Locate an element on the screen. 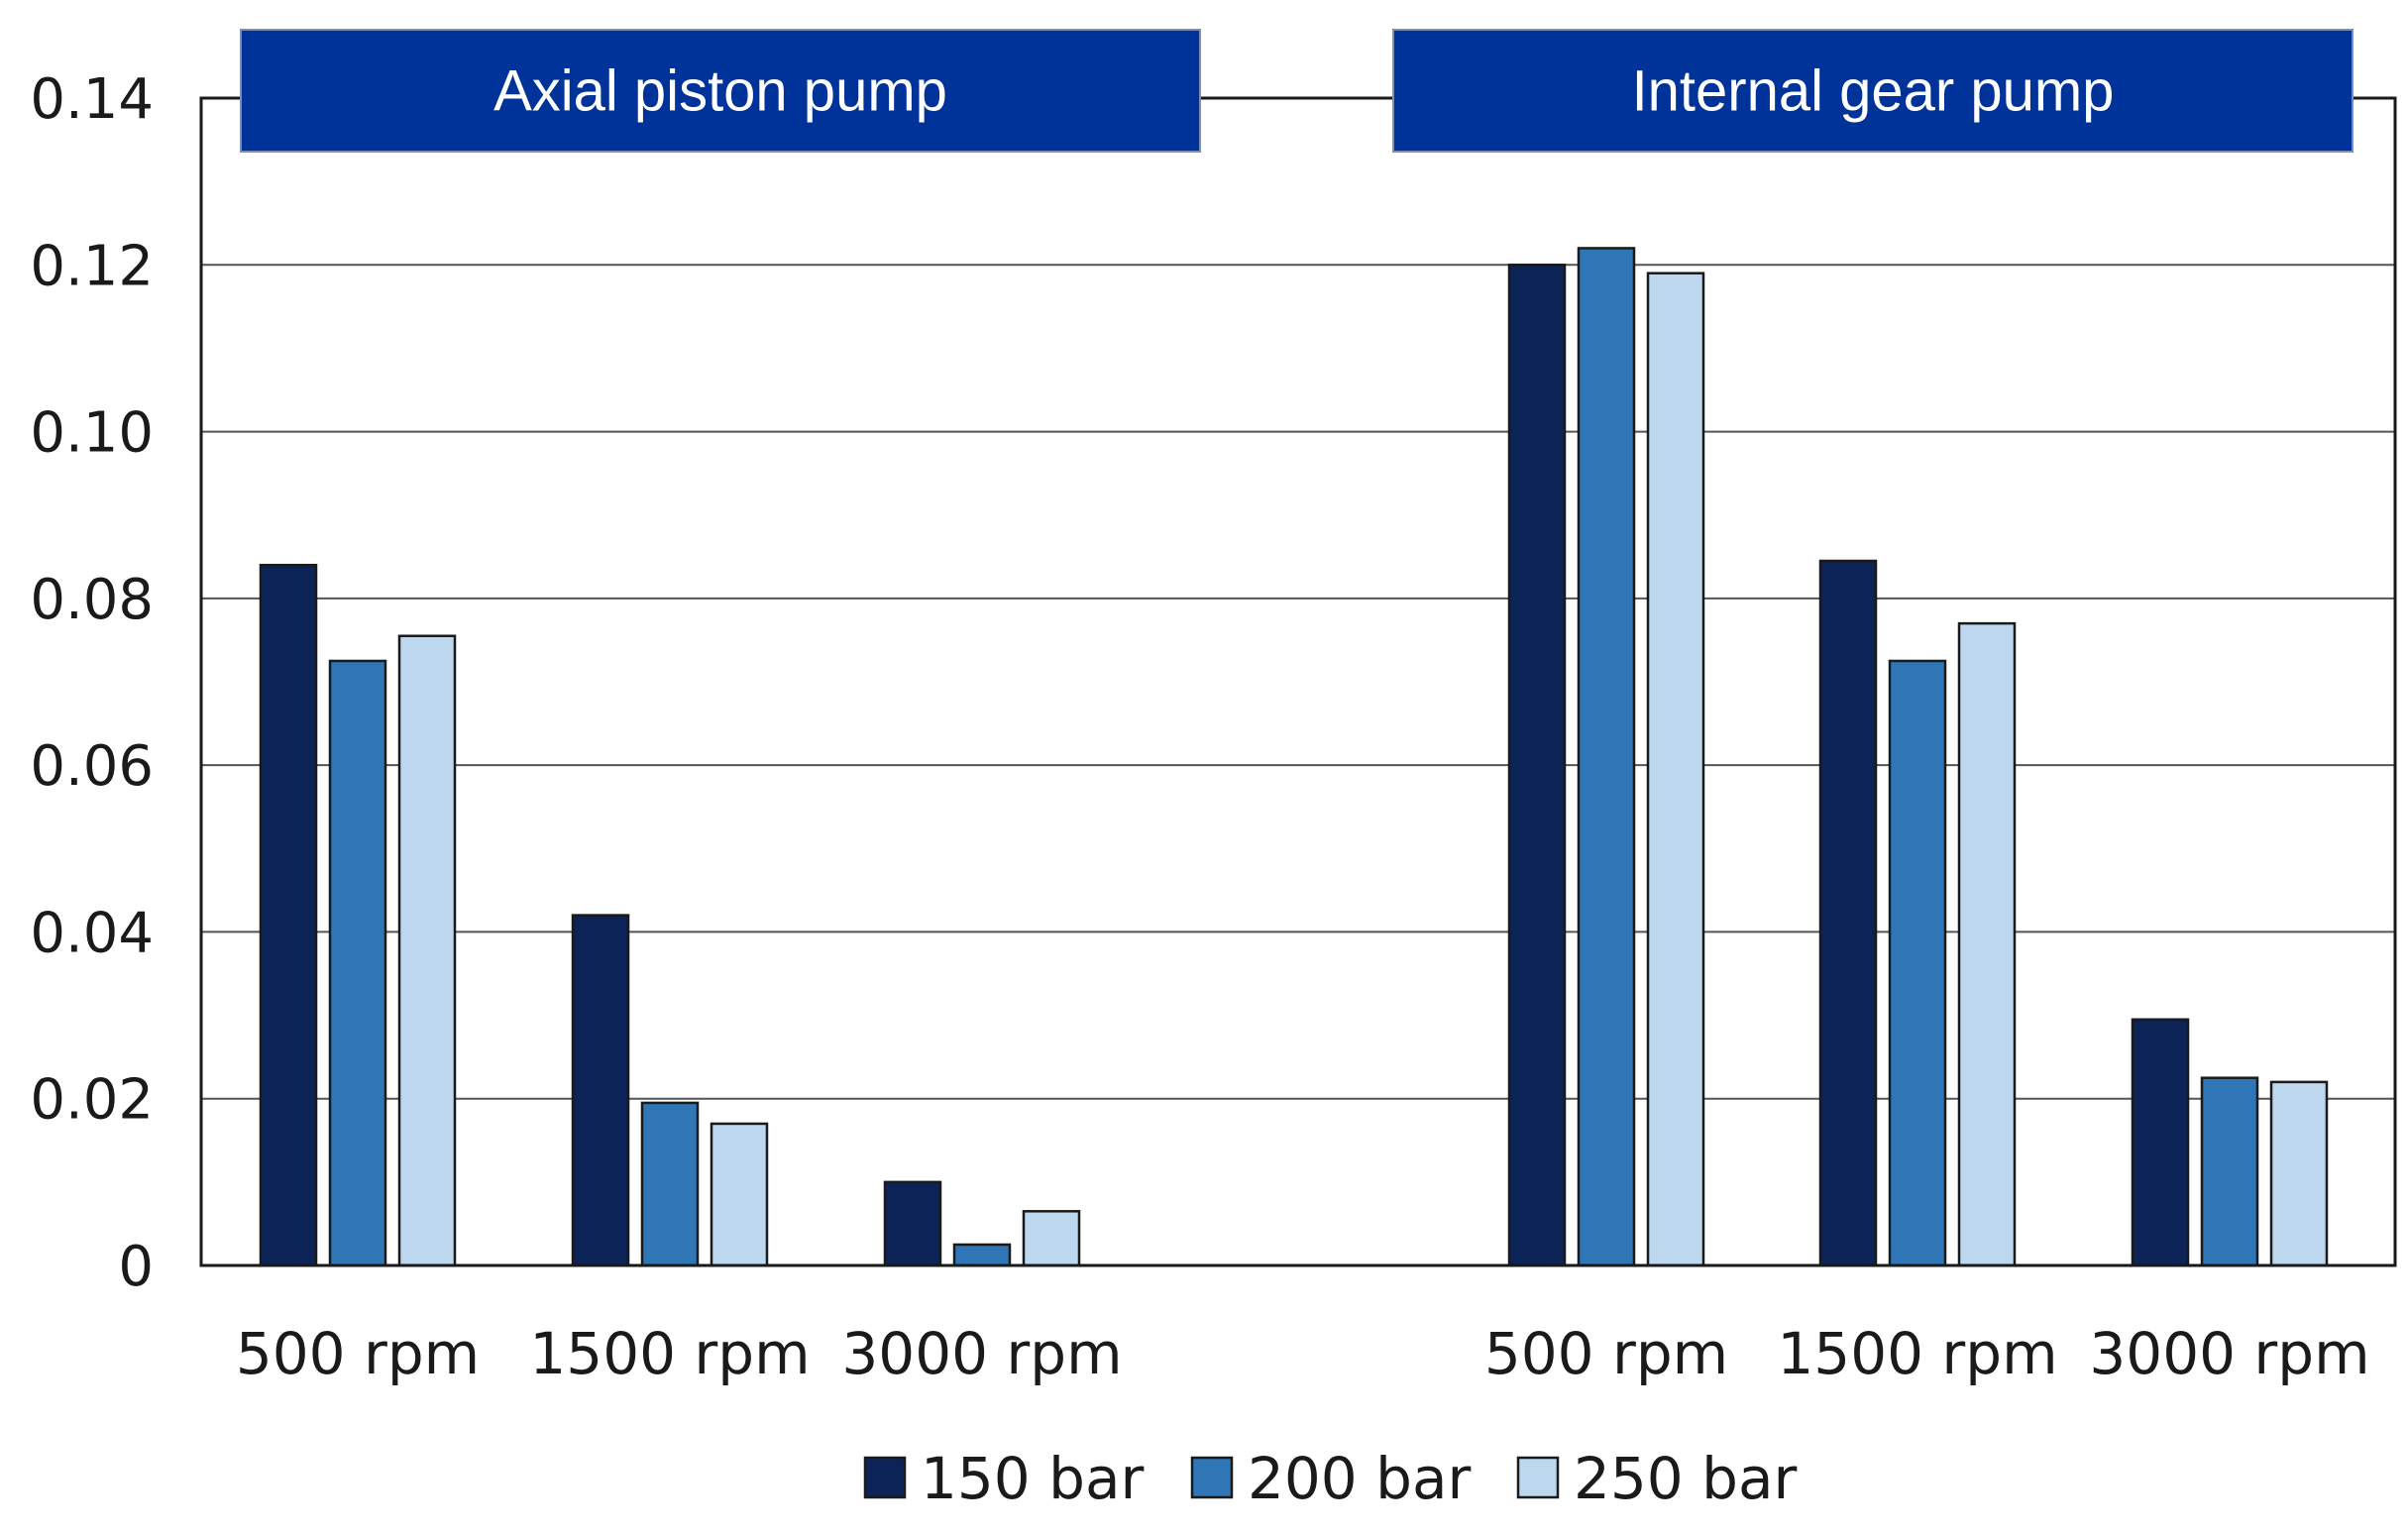 The width and height of the screenshot is (2408, 1534). group-header-label: Internal gear pump is located at coordinates (1873, 91).